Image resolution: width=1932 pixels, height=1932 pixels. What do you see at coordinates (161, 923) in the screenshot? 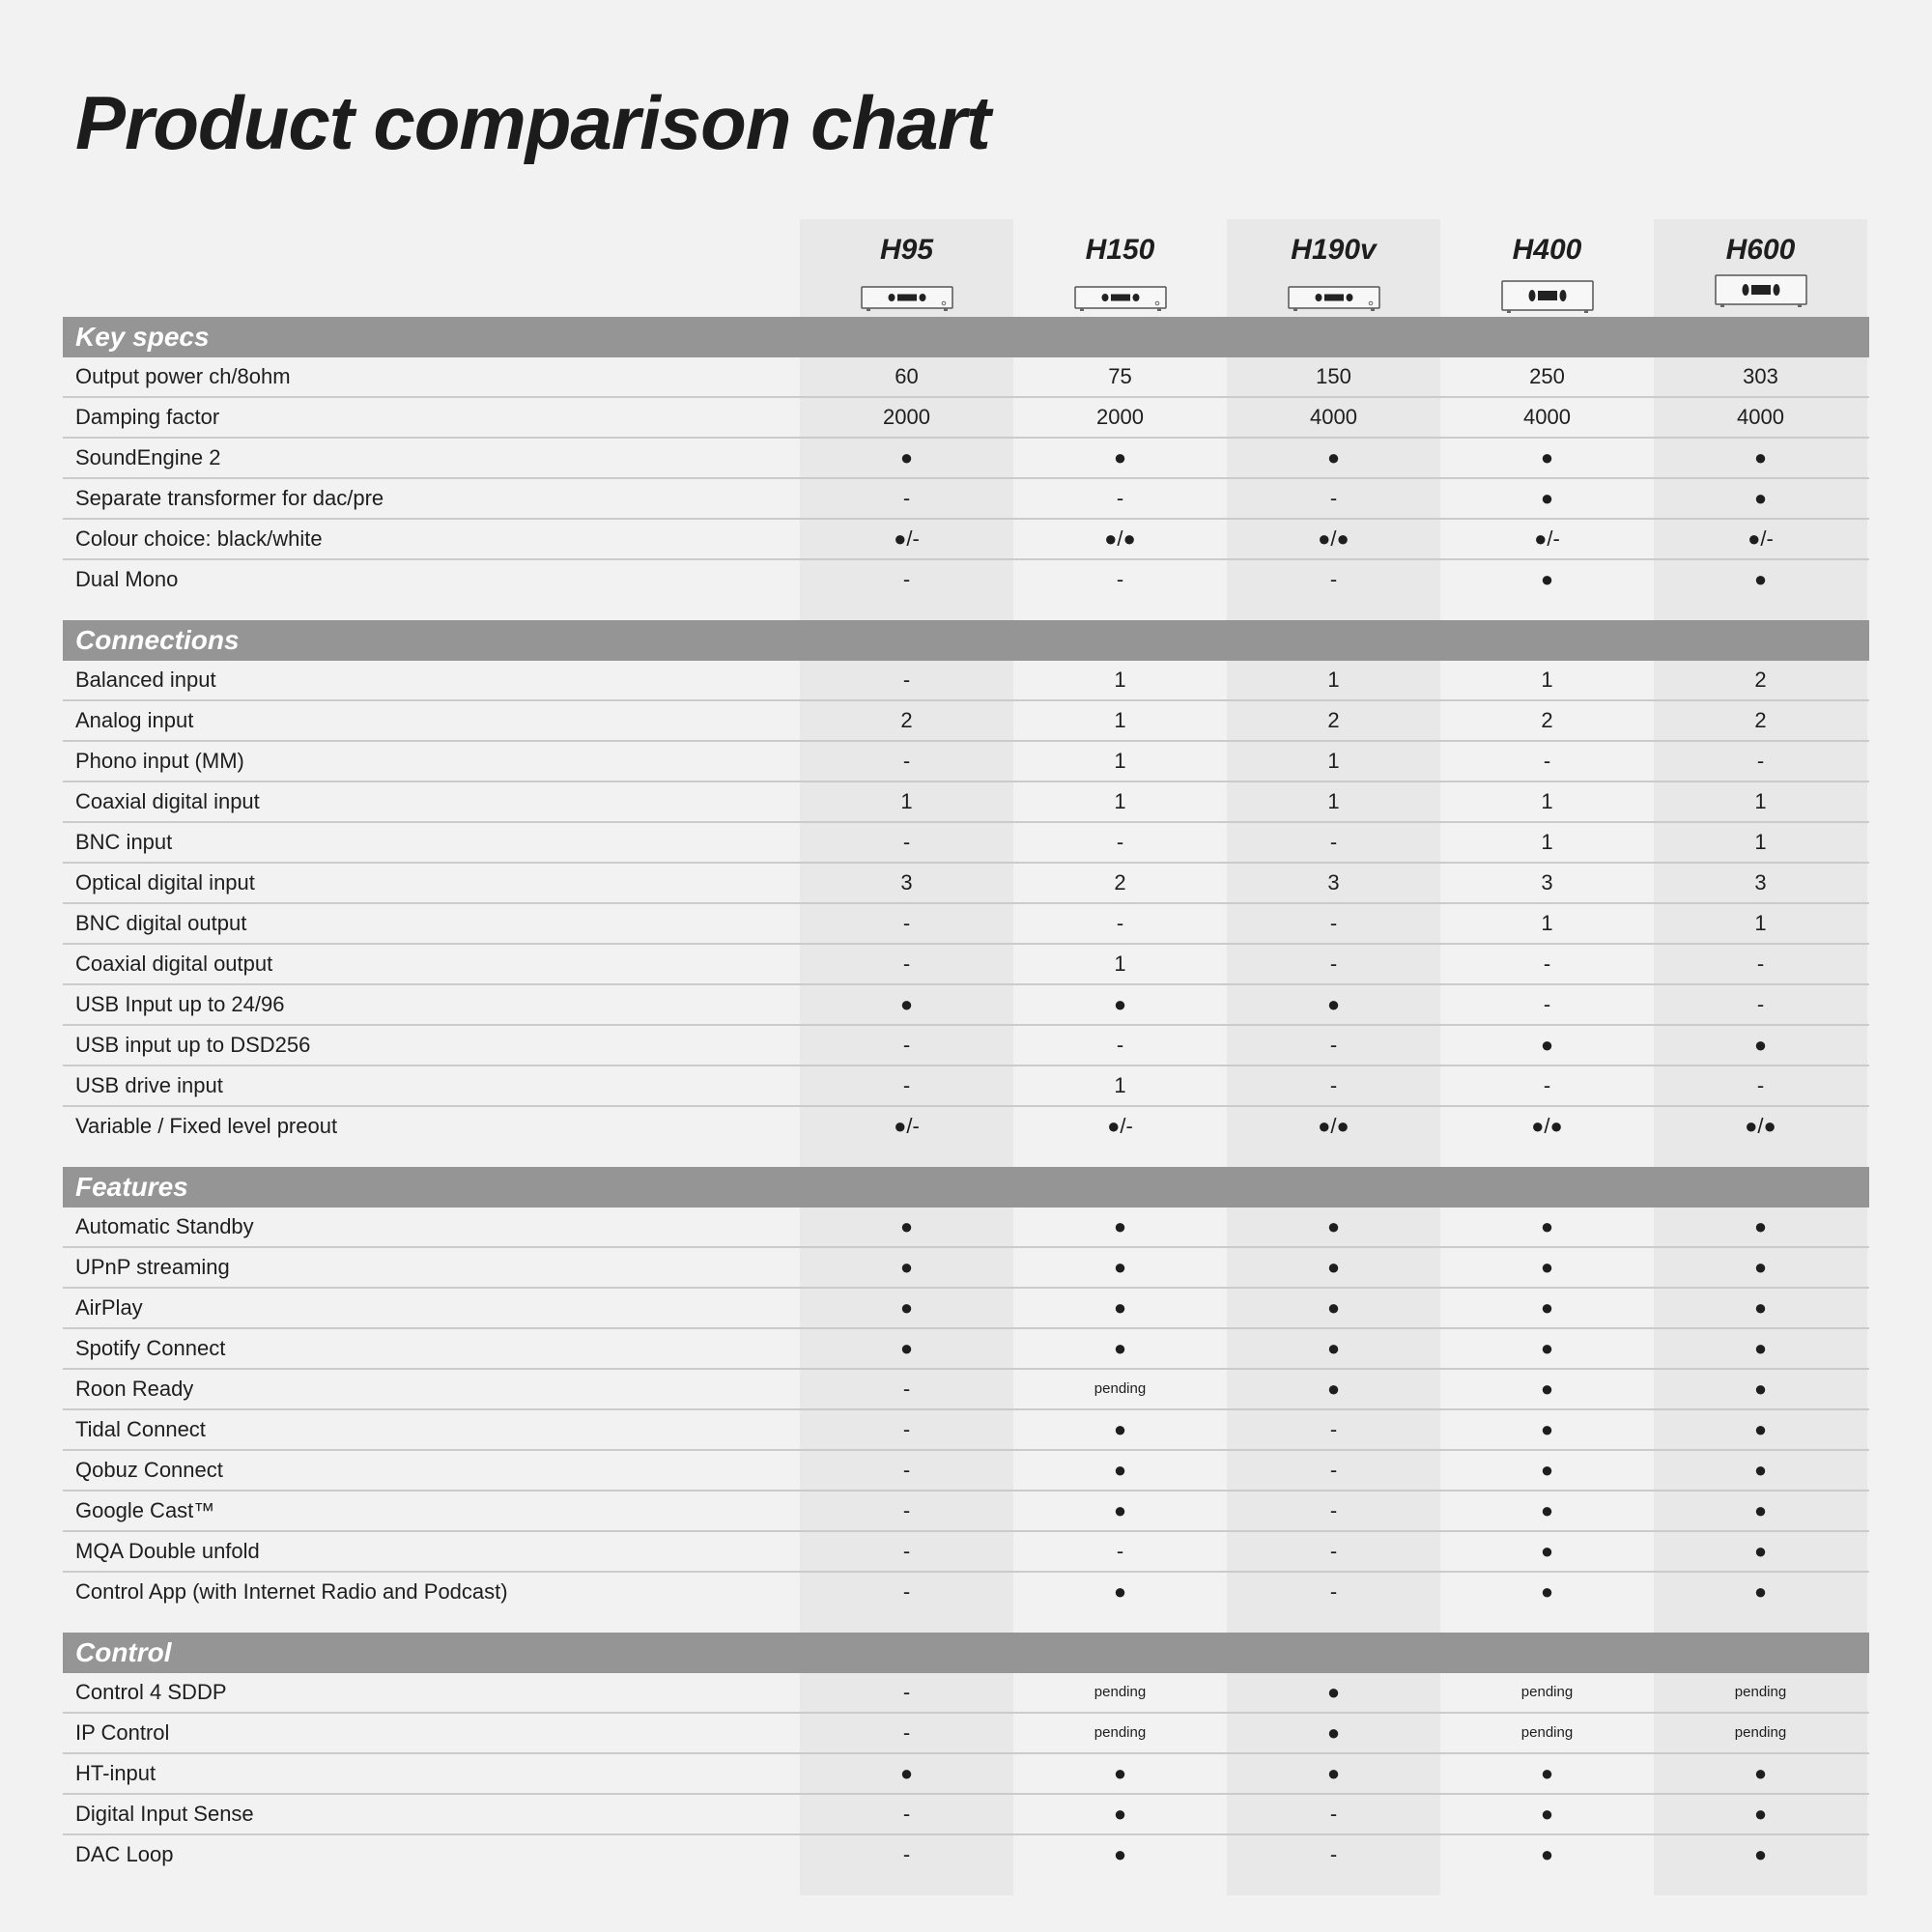
I see `row-label: BNC digital output` at bounding box center [161, 923].